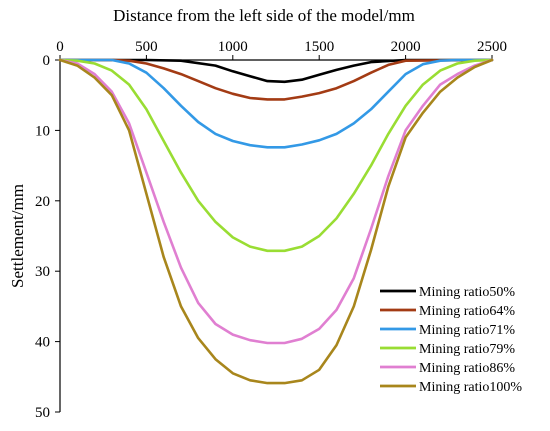 The image size is (550, 431). Describe the element at coordinates (17, 236) in the screenshot. I see `y-axis-label: Settlement/mm` at that location.